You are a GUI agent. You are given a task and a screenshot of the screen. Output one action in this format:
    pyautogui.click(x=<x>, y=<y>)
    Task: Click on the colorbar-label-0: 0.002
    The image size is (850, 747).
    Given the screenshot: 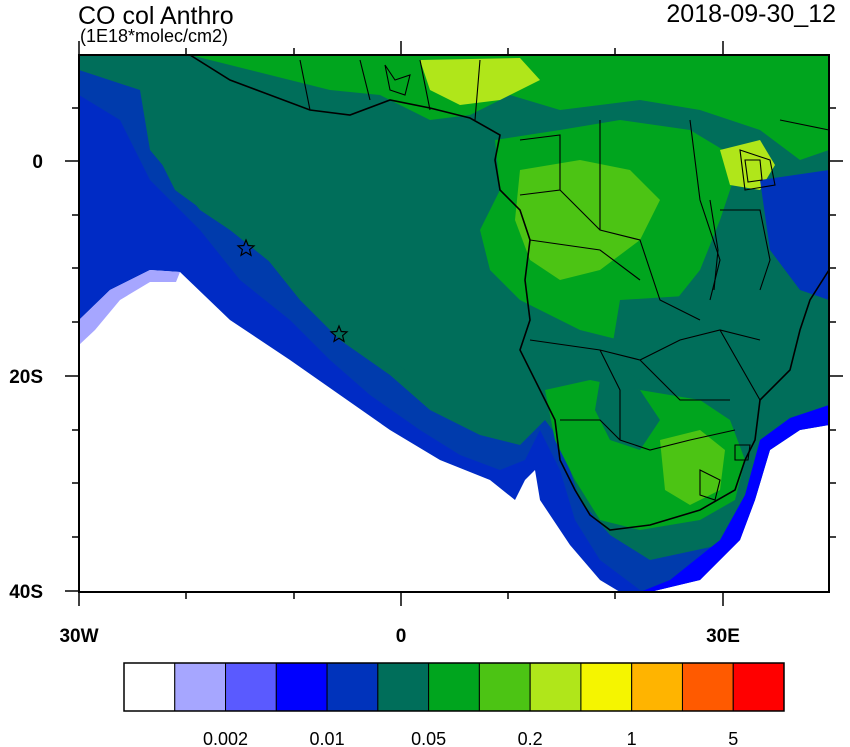 What is the action you would take?
    pyautogui.click(x=225, y=738)
    